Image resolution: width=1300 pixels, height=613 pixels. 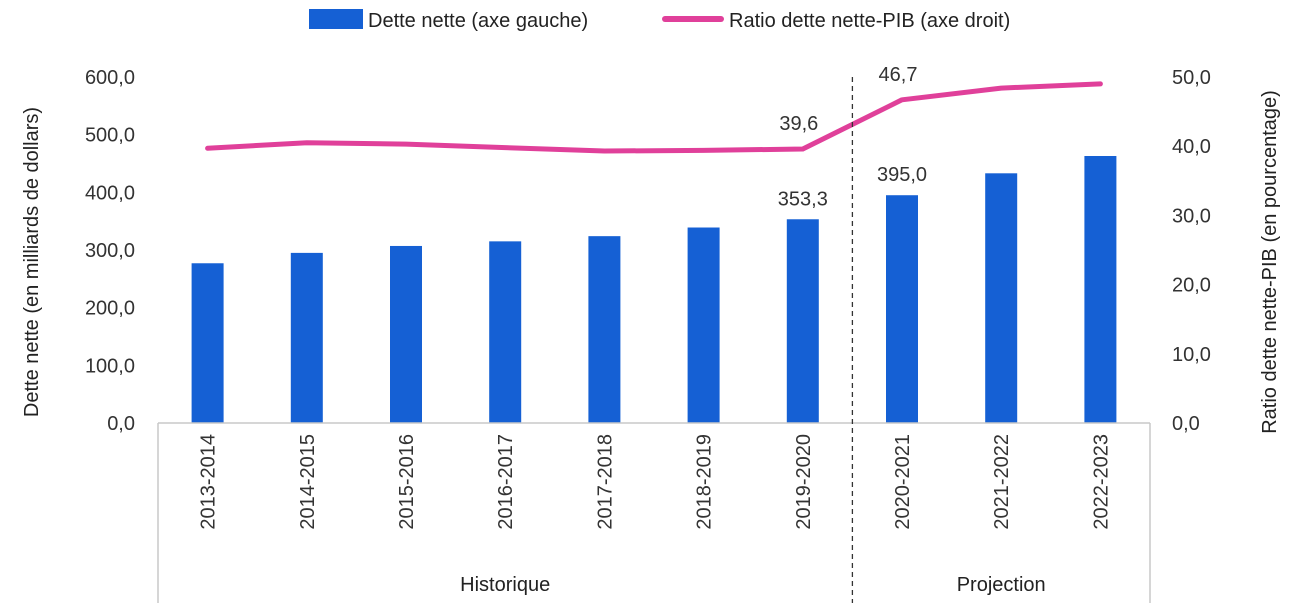 What do you see at coordinates (1191, 216) in the screenshot?
I see `y-right-tick-label: 30,0` at bounding box center [1191, 216].